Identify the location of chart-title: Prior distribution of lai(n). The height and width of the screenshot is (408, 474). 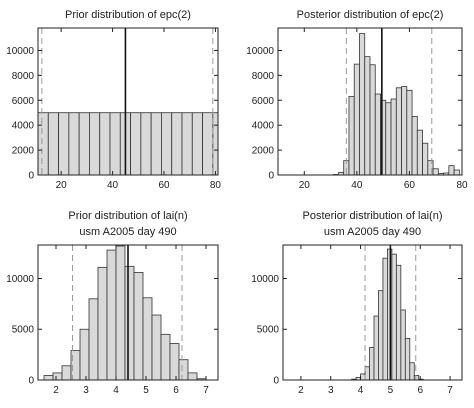
(127, 216).